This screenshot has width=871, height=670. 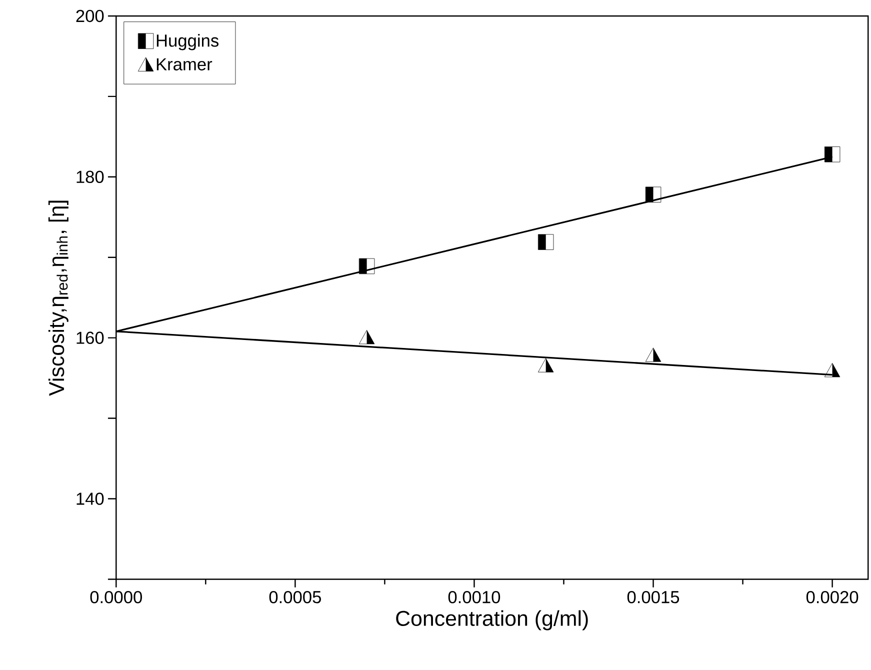 What do you see at coordinates (653, 597) in the screenshot?
I see `x-tick-label: 0.0015` at bounding box center [653, 597].